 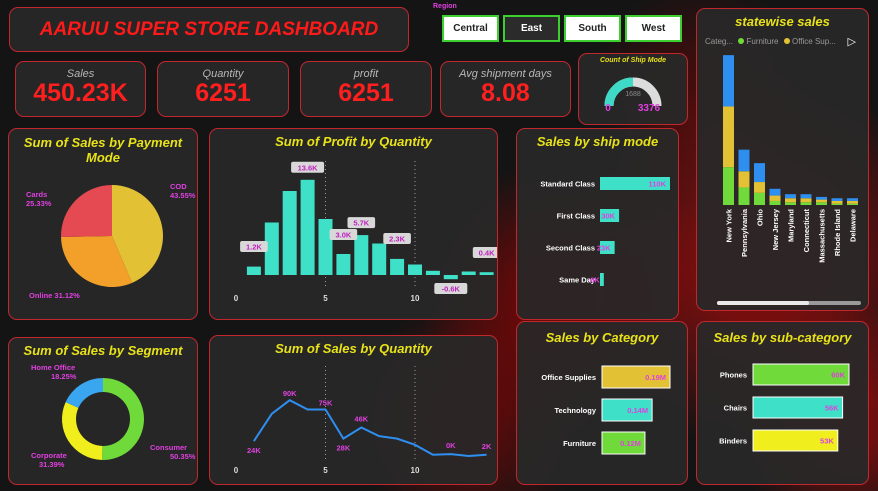 I want to click on scrollbar-thumb, so click(x=763, y=303).